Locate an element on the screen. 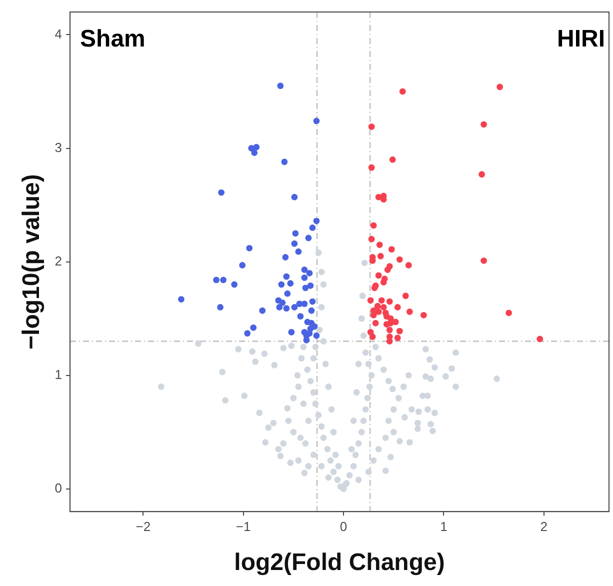 Image resolution: width=613 pixels, height=586 pixels. annotation: Sham is located at coordinates (113, 39).